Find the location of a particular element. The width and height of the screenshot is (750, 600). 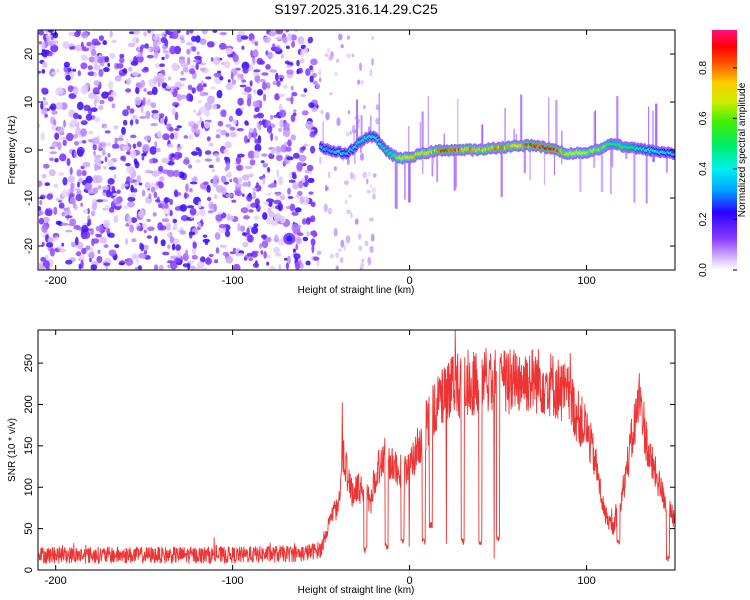

y-tick-label: 200 is located at coordinates (29, 404).